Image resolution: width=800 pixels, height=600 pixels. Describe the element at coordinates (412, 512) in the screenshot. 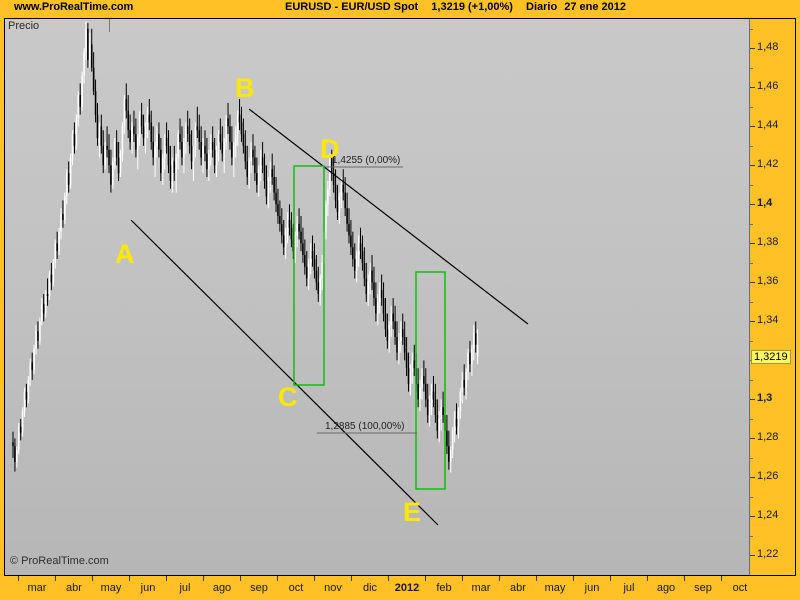

I see `wave-label-e: E` at that location.